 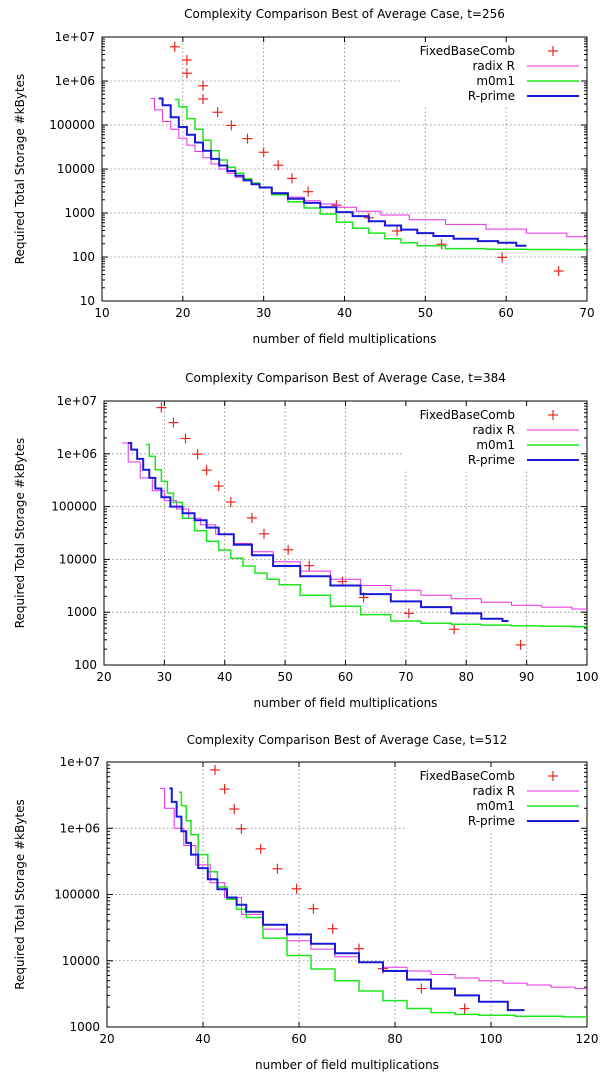 What do you see at coordinates (85, 665) in the screenshot?
I see `y-tick-label: 100` at bounding box center [85, 665].